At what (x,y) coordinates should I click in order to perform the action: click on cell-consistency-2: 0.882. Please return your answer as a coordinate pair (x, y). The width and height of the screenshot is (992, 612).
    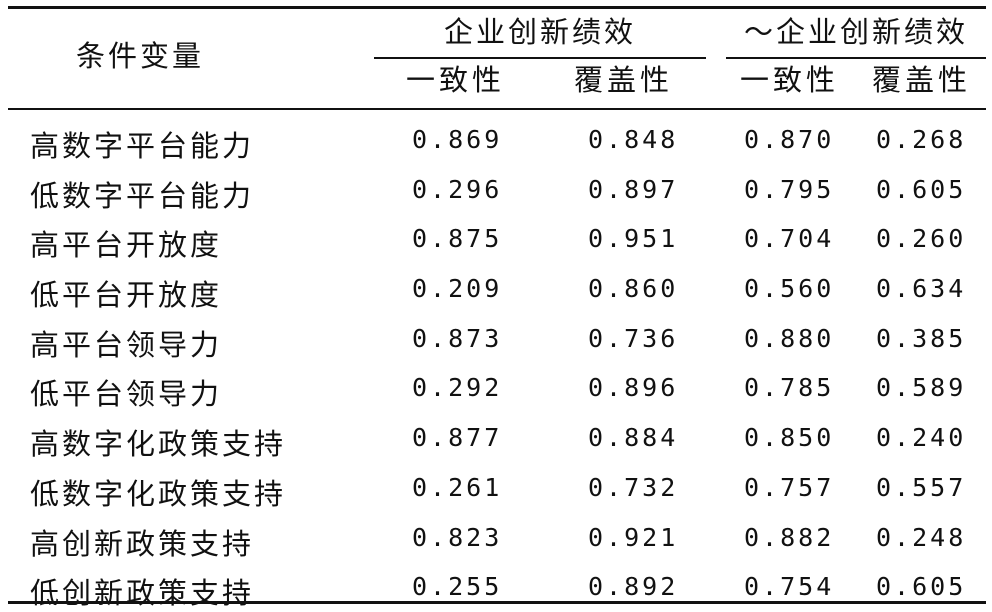
    Looking at the image, I should click on (789, 537).